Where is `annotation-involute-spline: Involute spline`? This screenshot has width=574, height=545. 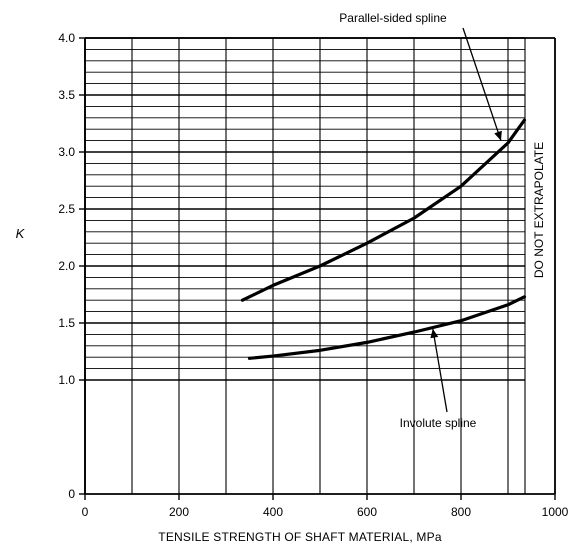 annotation-involute-spline: Involute spline is located at coordinates (438, 423).